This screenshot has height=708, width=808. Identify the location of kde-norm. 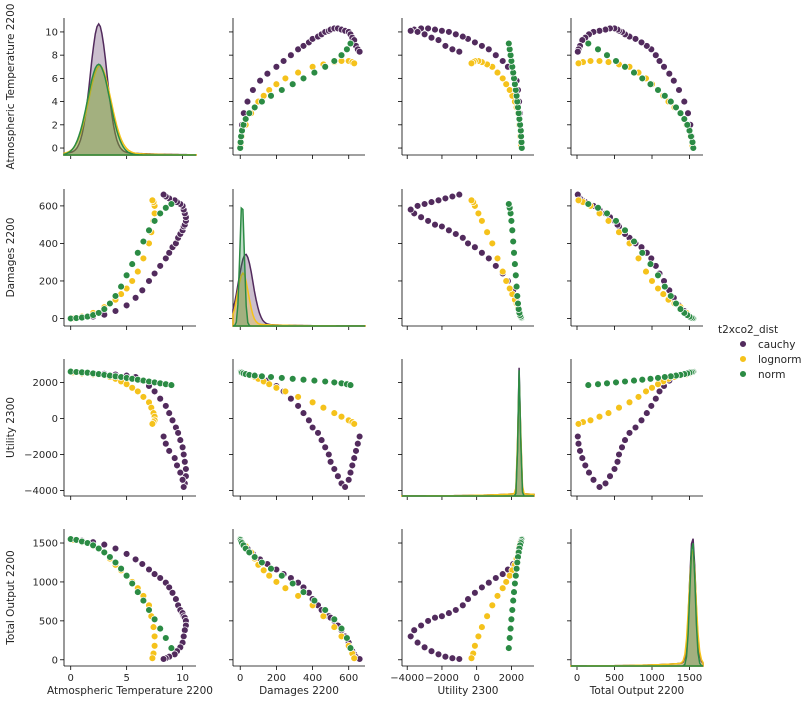
(637, 605).